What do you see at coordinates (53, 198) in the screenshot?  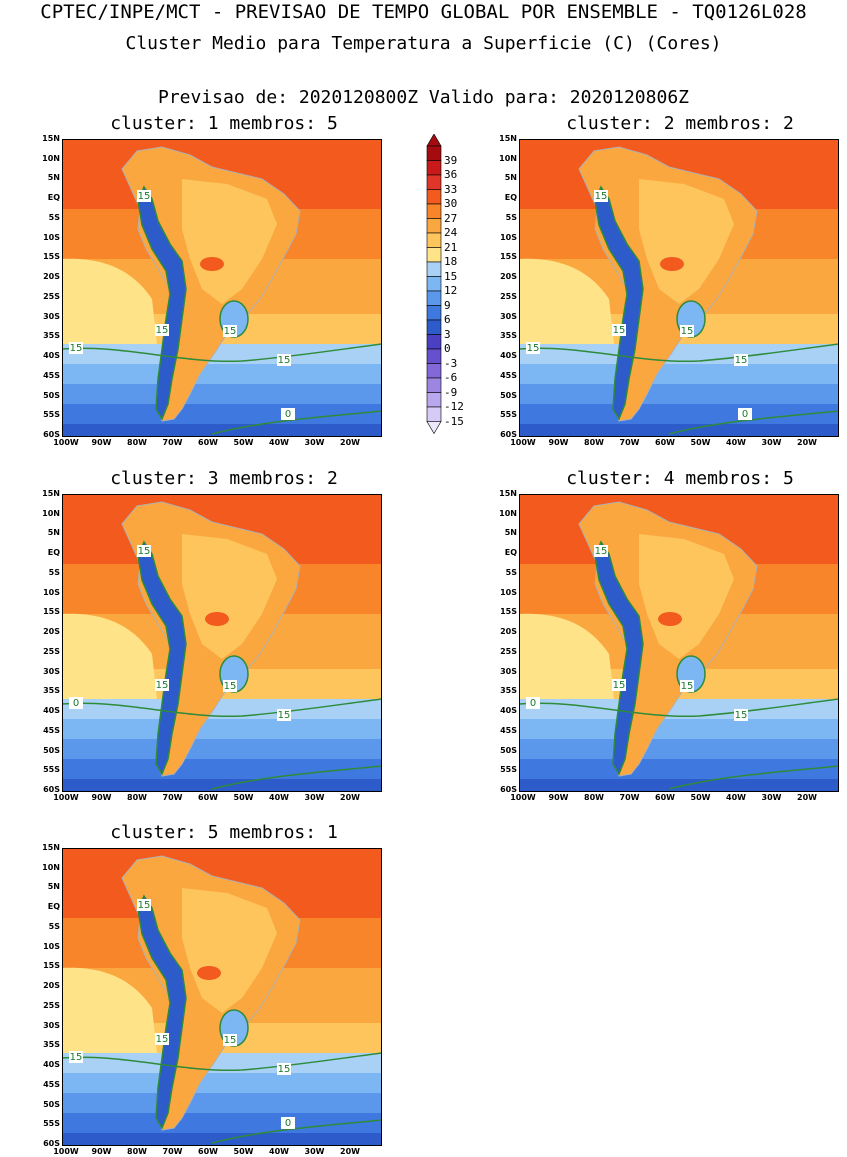 I see `lat-tick-label: EQ` at bounding box center [53, 198].